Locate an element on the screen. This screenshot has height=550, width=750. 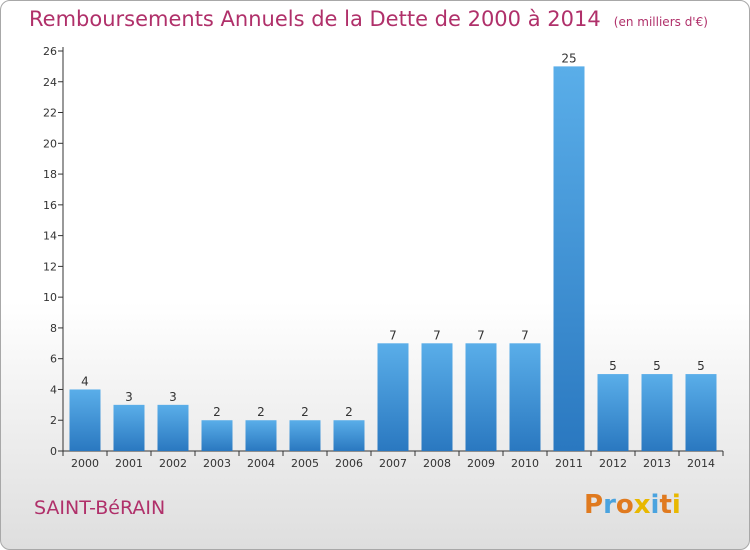
x-tick-label: 2013 is located at coordinates (657, 463).